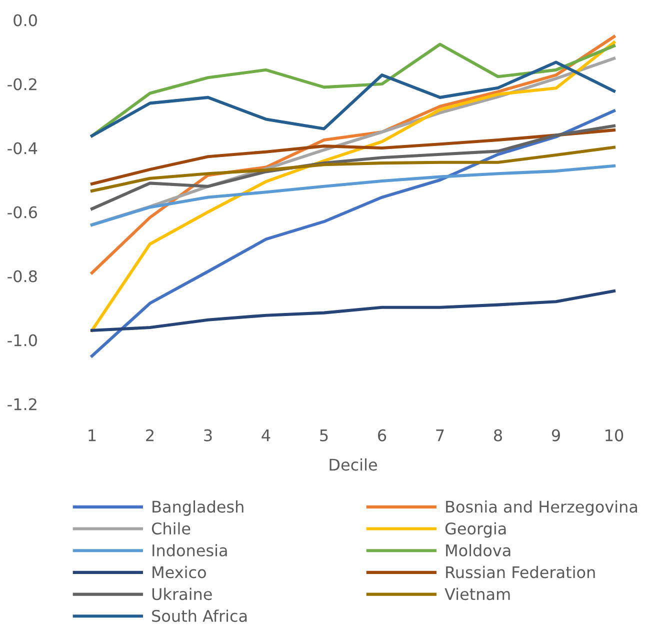  What do you see at coordinates (208, 435) in the screenshot?
I see `x-tick-label: 3` at bounding box center [208, 435].